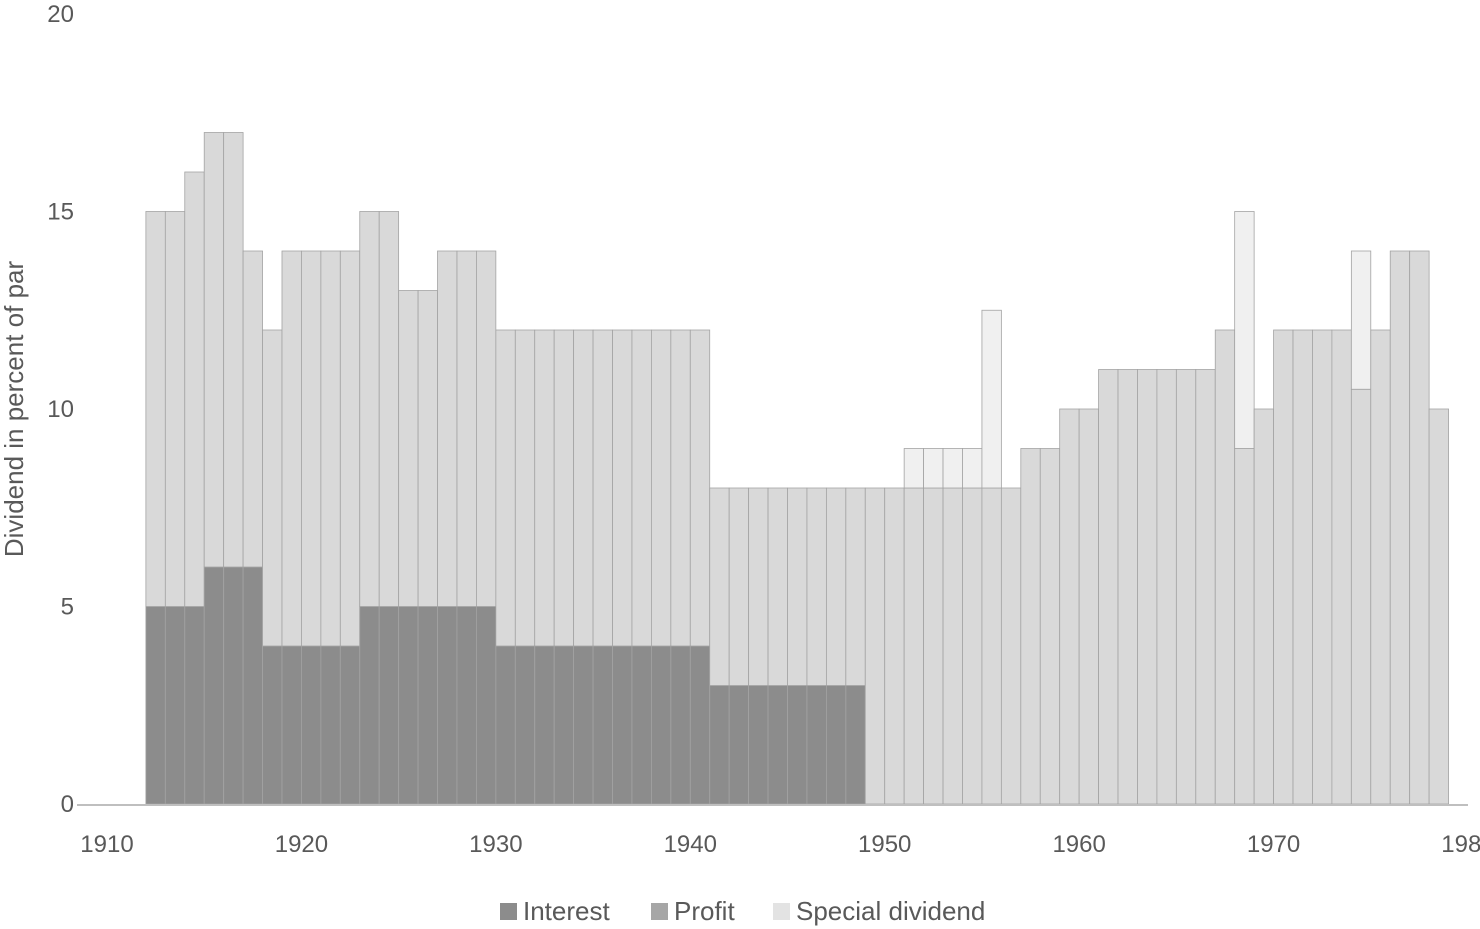 The image size is (1480, 929). What do you see at coordinates (525, 488) in the screenshot?
I see `bar-profit-1931` at bounding box center [525, 488].